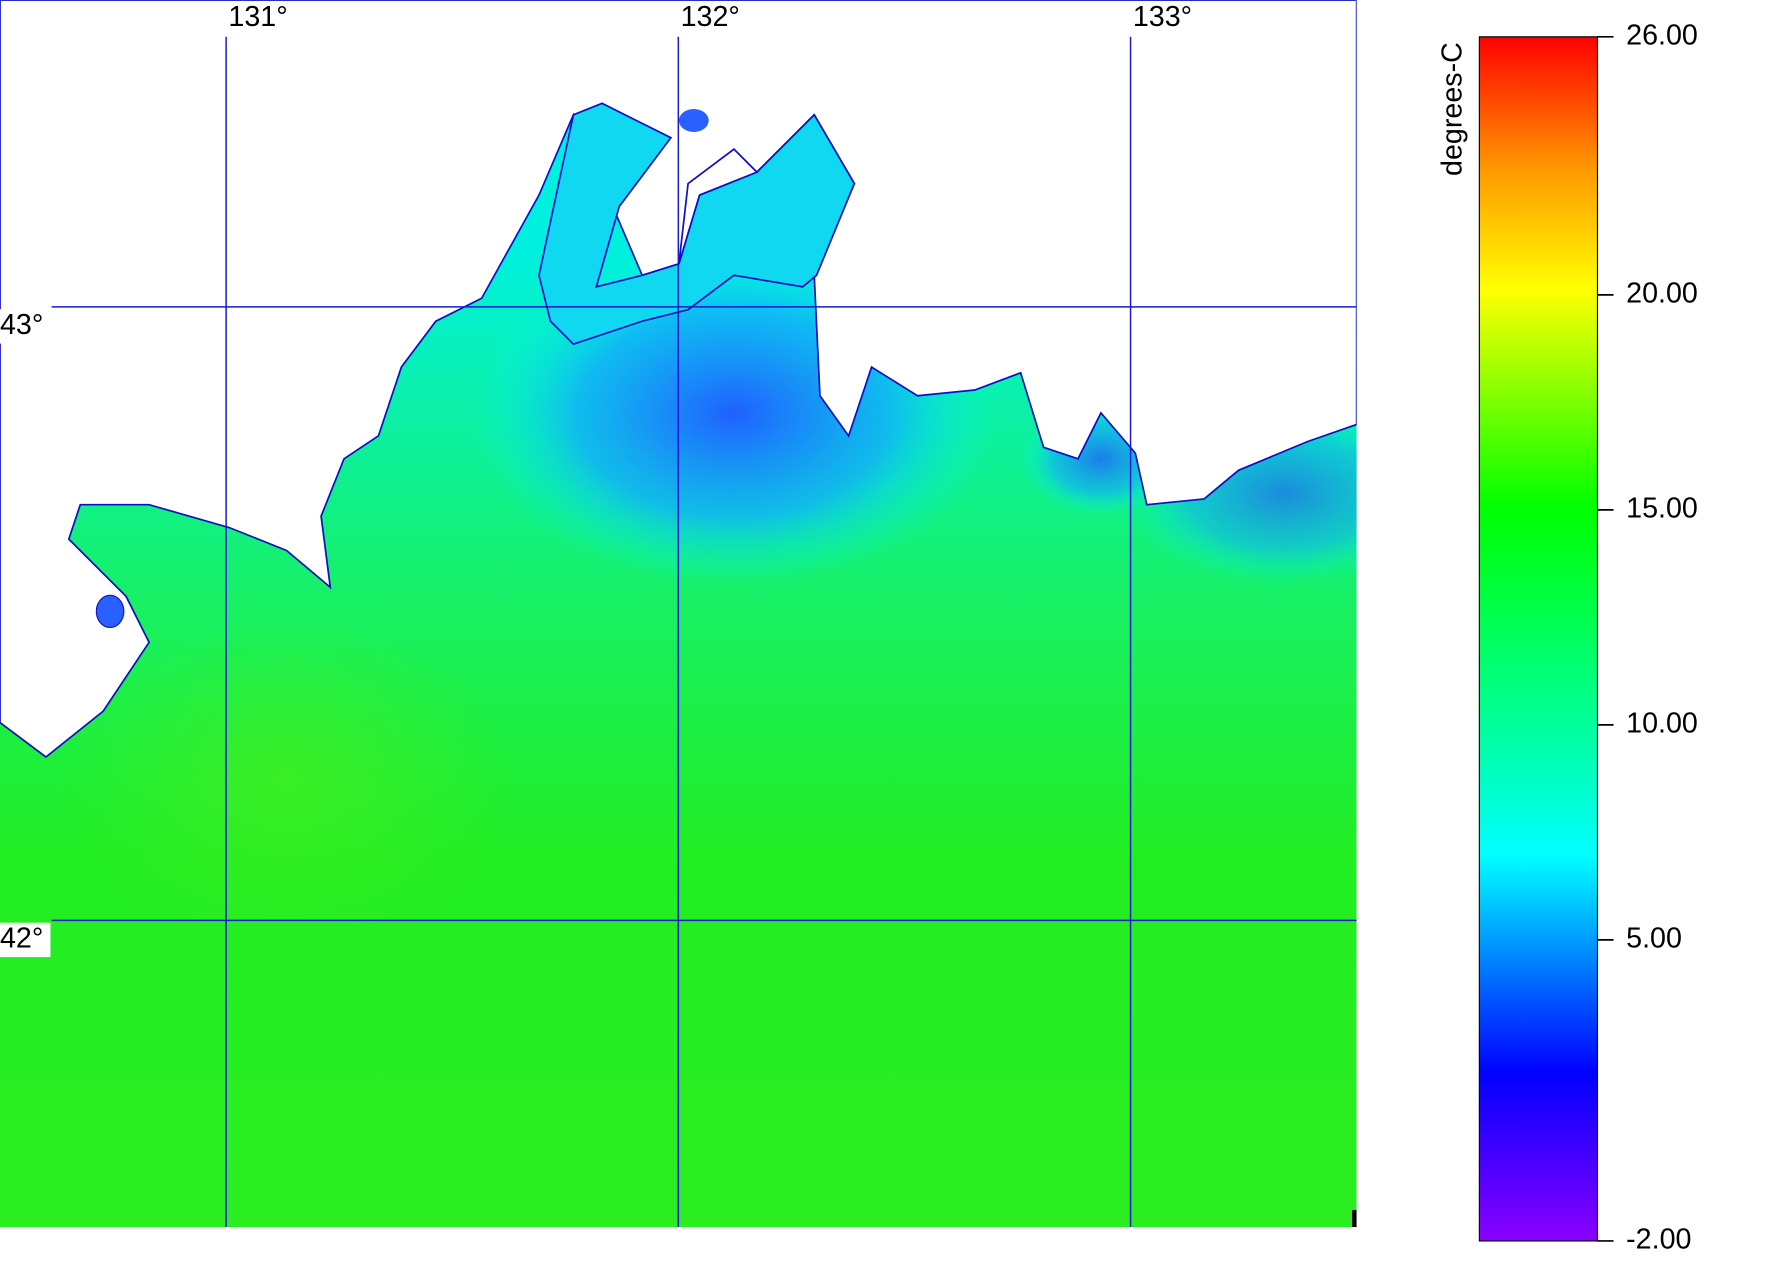 The height and width of the screenshot is (1272, 1789). What do you see at coordinates (1662, 723) in the screenshot?
I see `colorbar-tick-label: 10.00` at bounding box center [1662, 723].